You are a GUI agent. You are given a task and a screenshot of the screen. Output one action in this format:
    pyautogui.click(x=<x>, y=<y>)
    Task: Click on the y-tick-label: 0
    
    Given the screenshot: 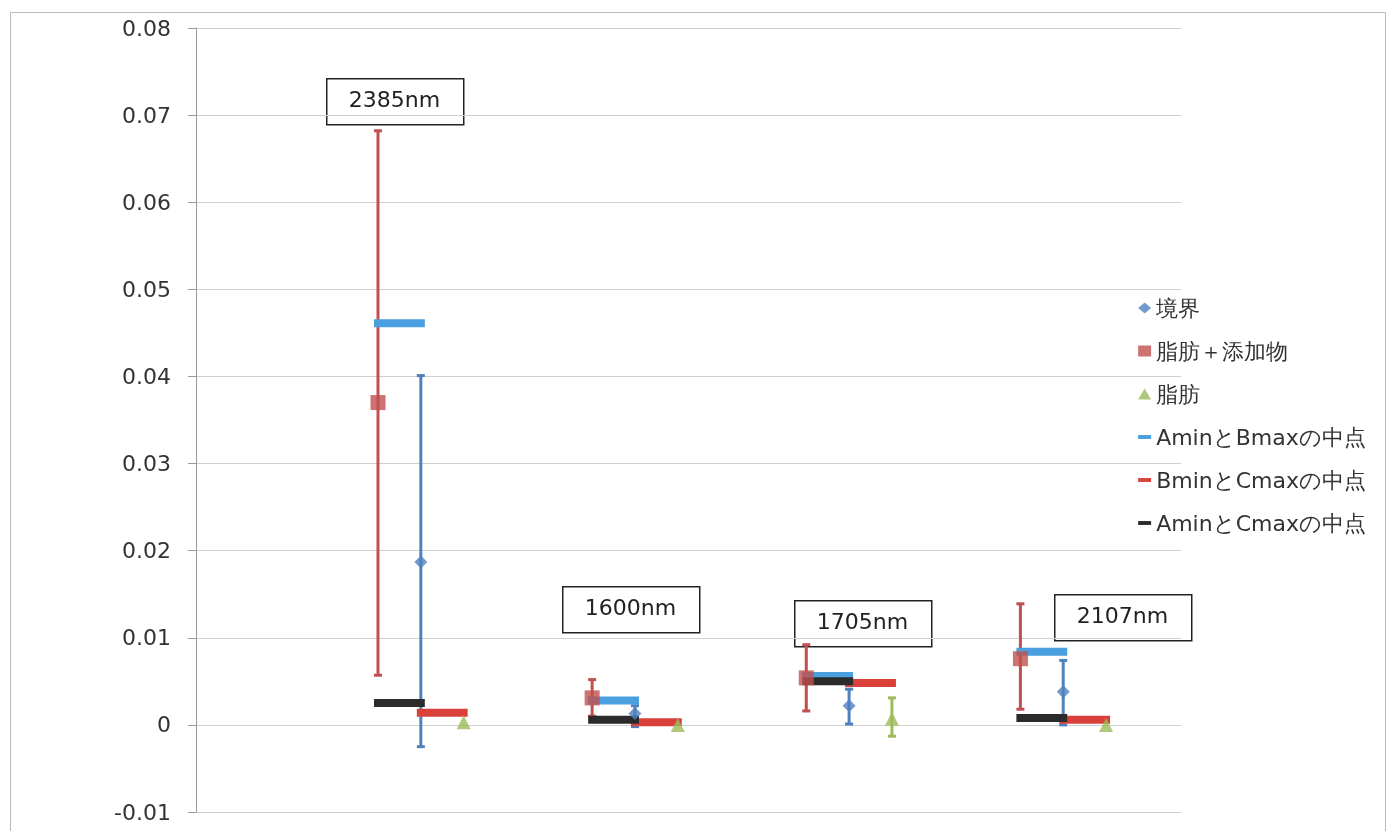 What is the action you would take?
    pyautogui.click(x=164, y=725)
    